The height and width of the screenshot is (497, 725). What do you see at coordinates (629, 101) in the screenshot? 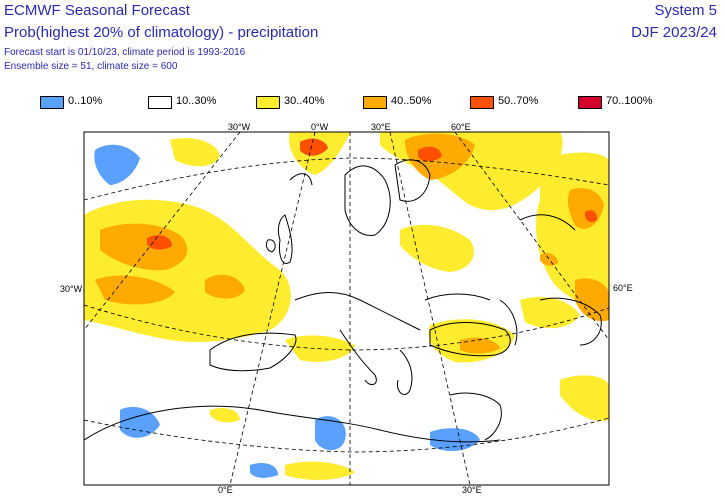
I see `legend-label-70-100: 70..100%` at bounding box center [629, 101].